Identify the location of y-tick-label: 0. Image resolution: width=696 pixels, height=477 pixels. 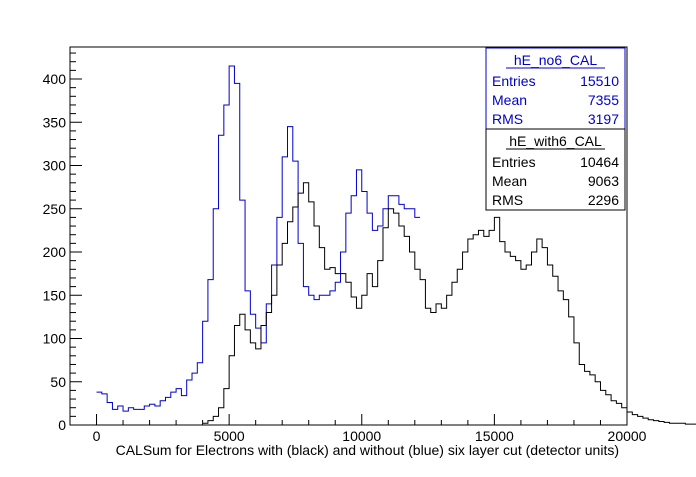
(62, 425).